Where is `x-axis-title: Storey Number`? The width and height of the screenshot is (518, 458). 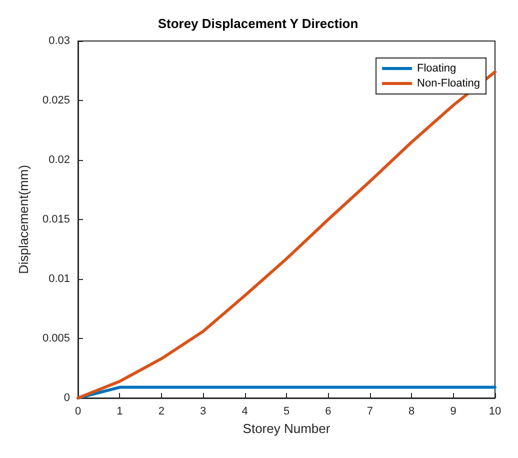
x-axis-title: Storey Number is located at coordinates (286, 428).